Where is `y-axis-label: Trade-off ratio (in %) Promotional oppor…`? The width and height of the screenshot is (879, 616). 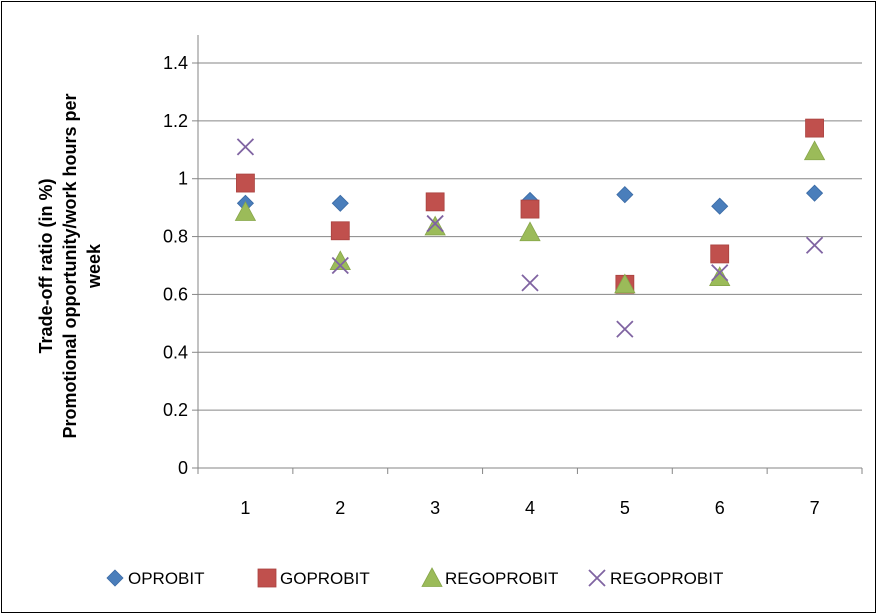 y-axis-label: Trade-off ratio (in %) Promotional oppor… is located at coordinates (70, 265).